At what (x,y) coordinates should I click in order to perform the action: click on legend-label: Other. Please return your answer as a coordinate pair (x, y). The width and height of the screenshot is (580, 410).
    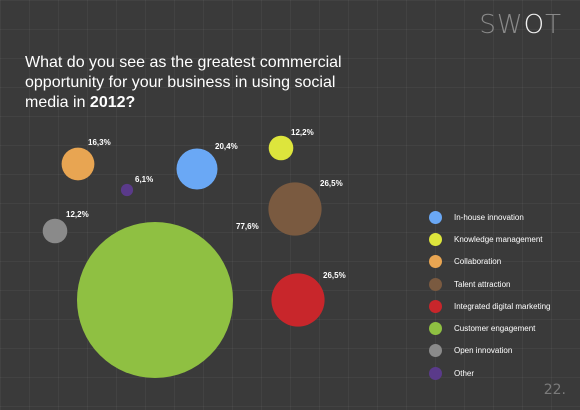
    Looking at the image, I should click on (464, 373).